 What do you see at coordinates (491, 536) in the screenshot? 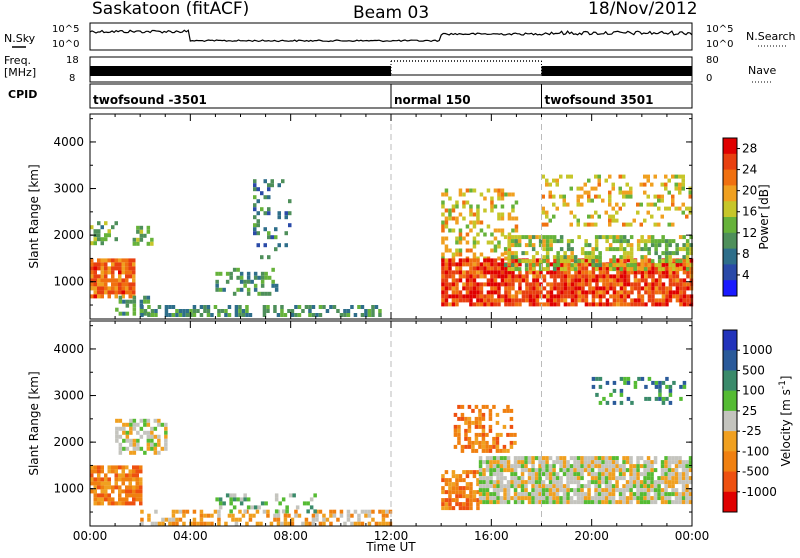
I see `x-tick-label: 16:00` at bounding box center [491, 536].